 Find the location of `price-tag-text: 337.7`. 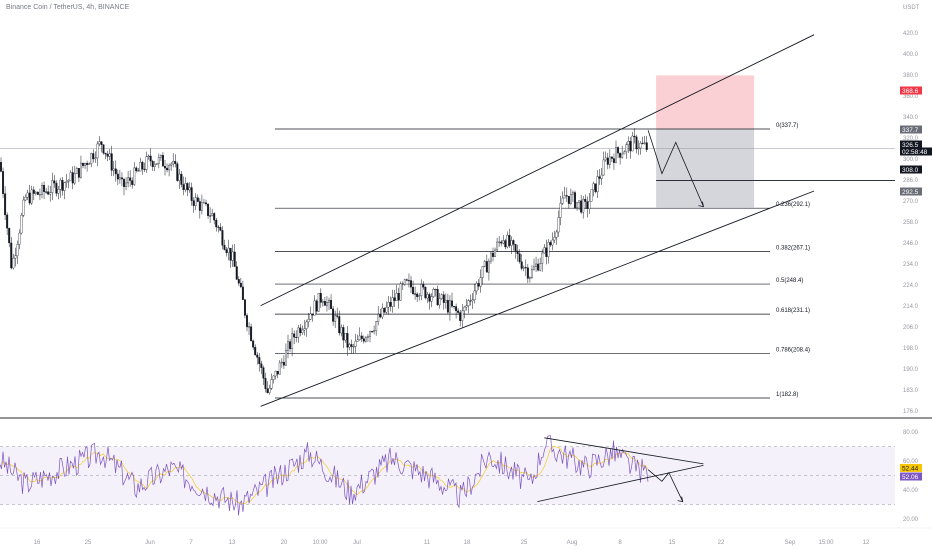

price-tag-text: 337.7 is located at coordinates (910, 130).